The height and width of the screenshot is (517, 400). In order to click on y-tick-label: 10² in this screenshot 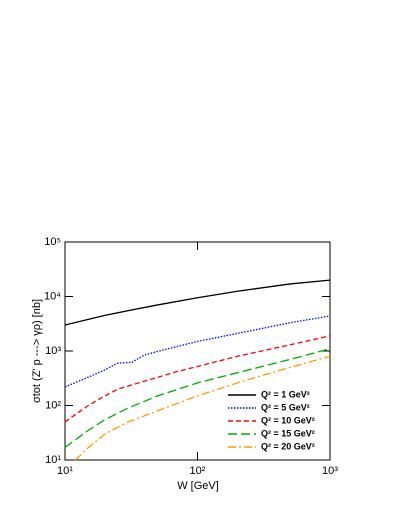, I will do `click(53, 405)`.